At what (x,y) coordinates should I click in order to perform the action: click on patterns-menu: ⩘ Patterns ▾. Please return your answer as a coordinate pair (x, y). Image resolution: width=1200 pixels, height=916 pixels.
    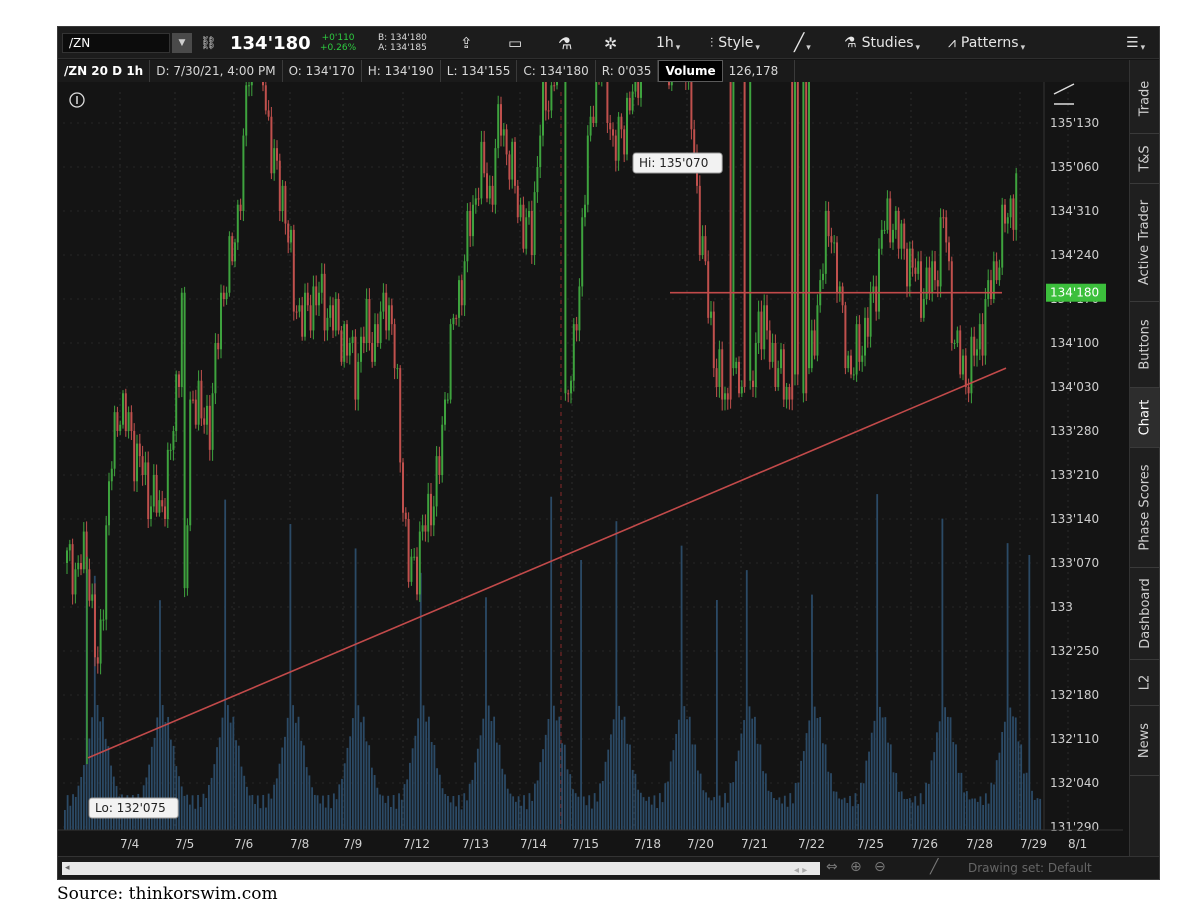
    Looking at the image, I should click on (986, 43).